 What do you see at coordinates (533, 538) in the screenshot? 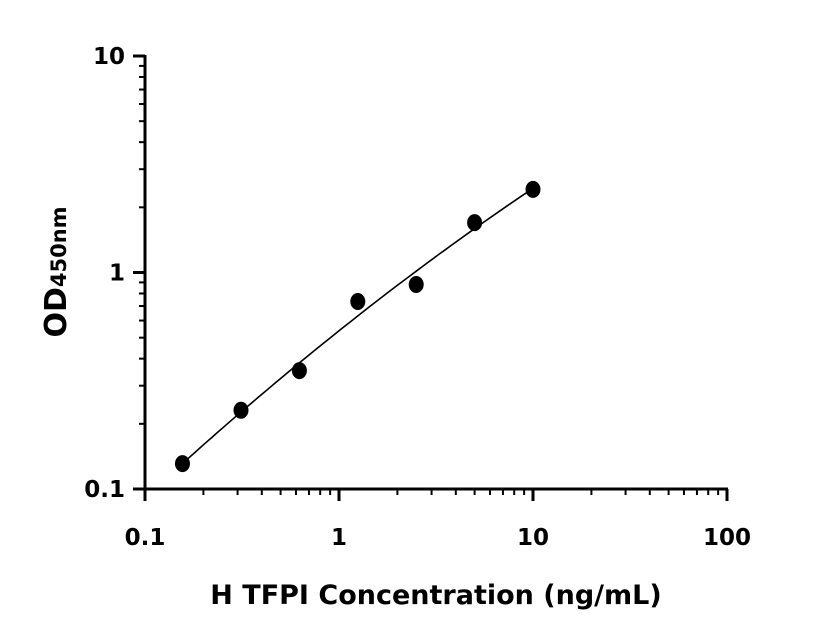
I see `x-tick-label: 10` at bounding box center [533, 538].